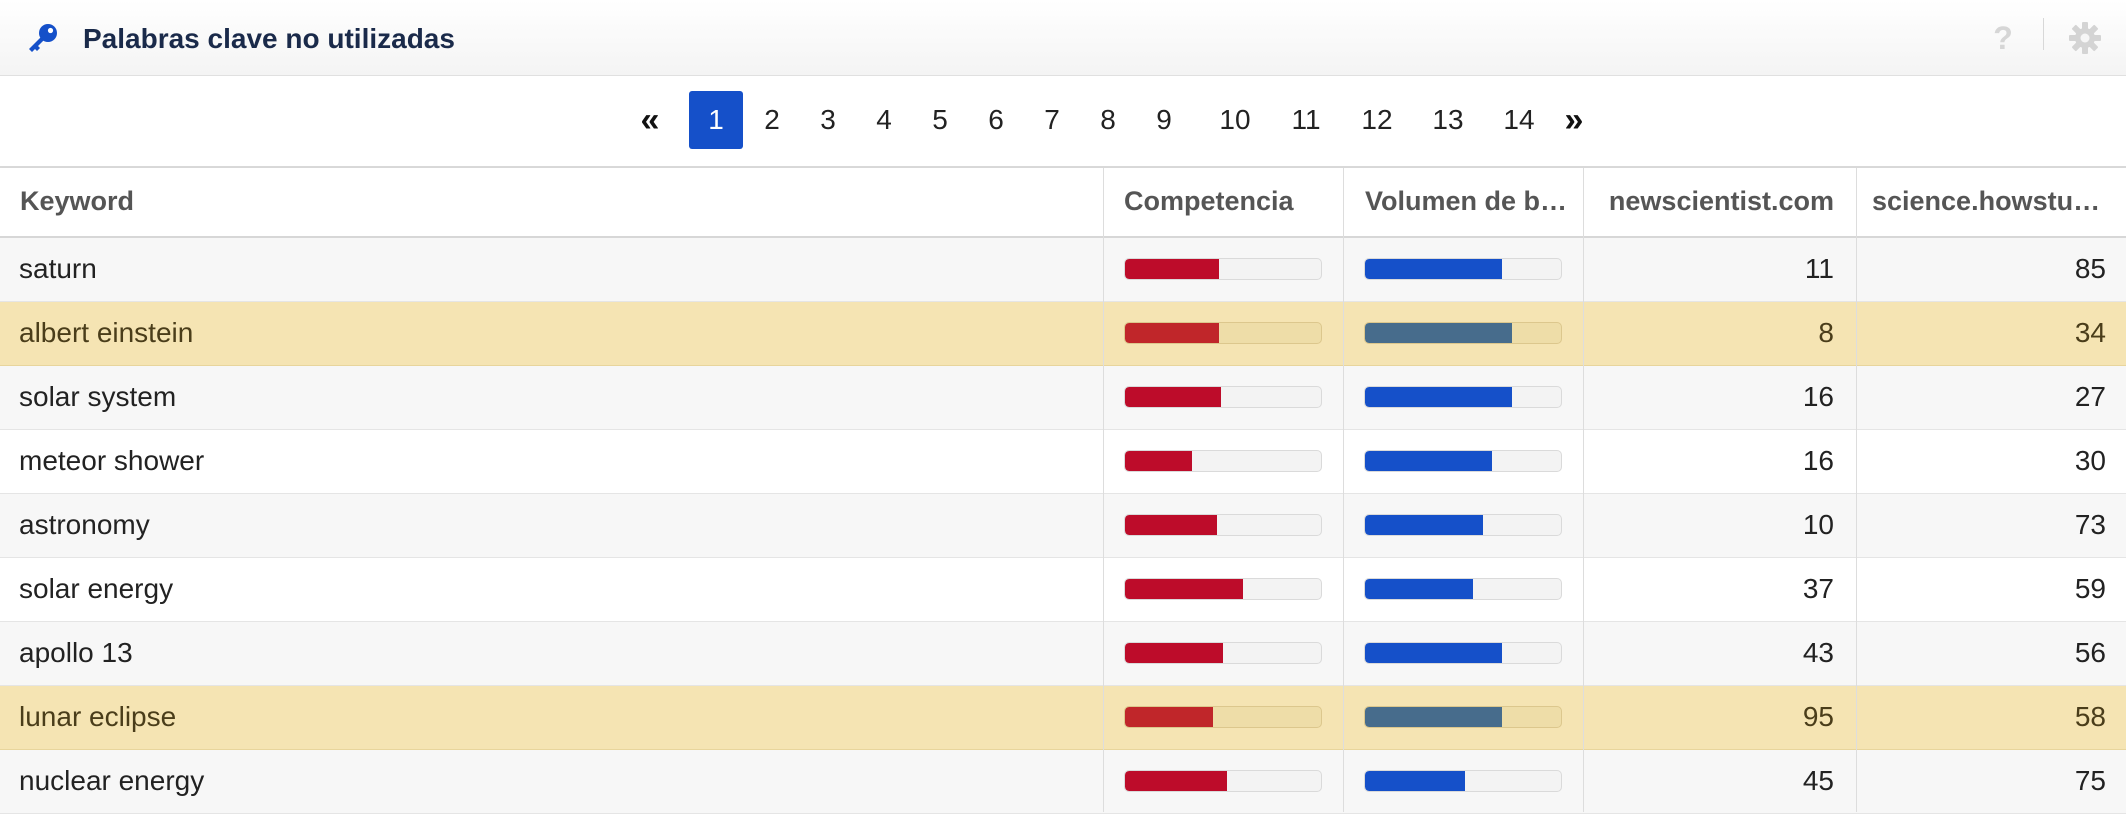  I want to click on keyword-cell: solar system, so click(98, 396).